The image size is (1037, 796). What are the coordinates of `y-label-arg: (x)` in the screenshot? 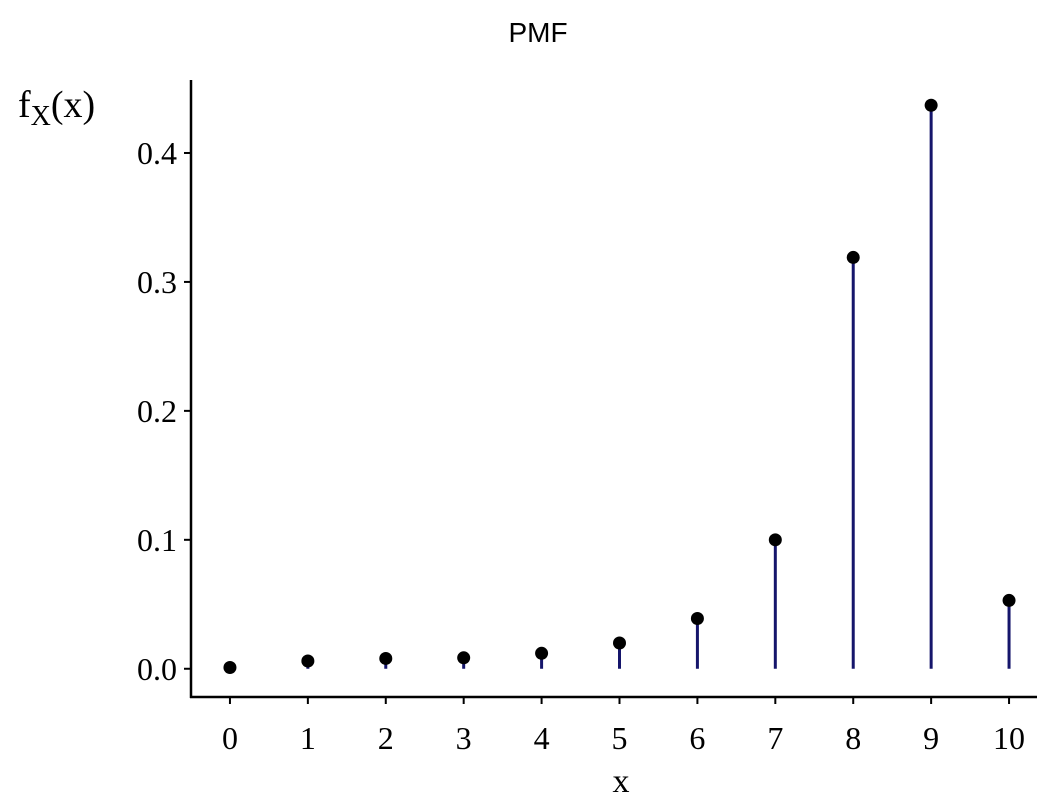 It's located at (73, 105).